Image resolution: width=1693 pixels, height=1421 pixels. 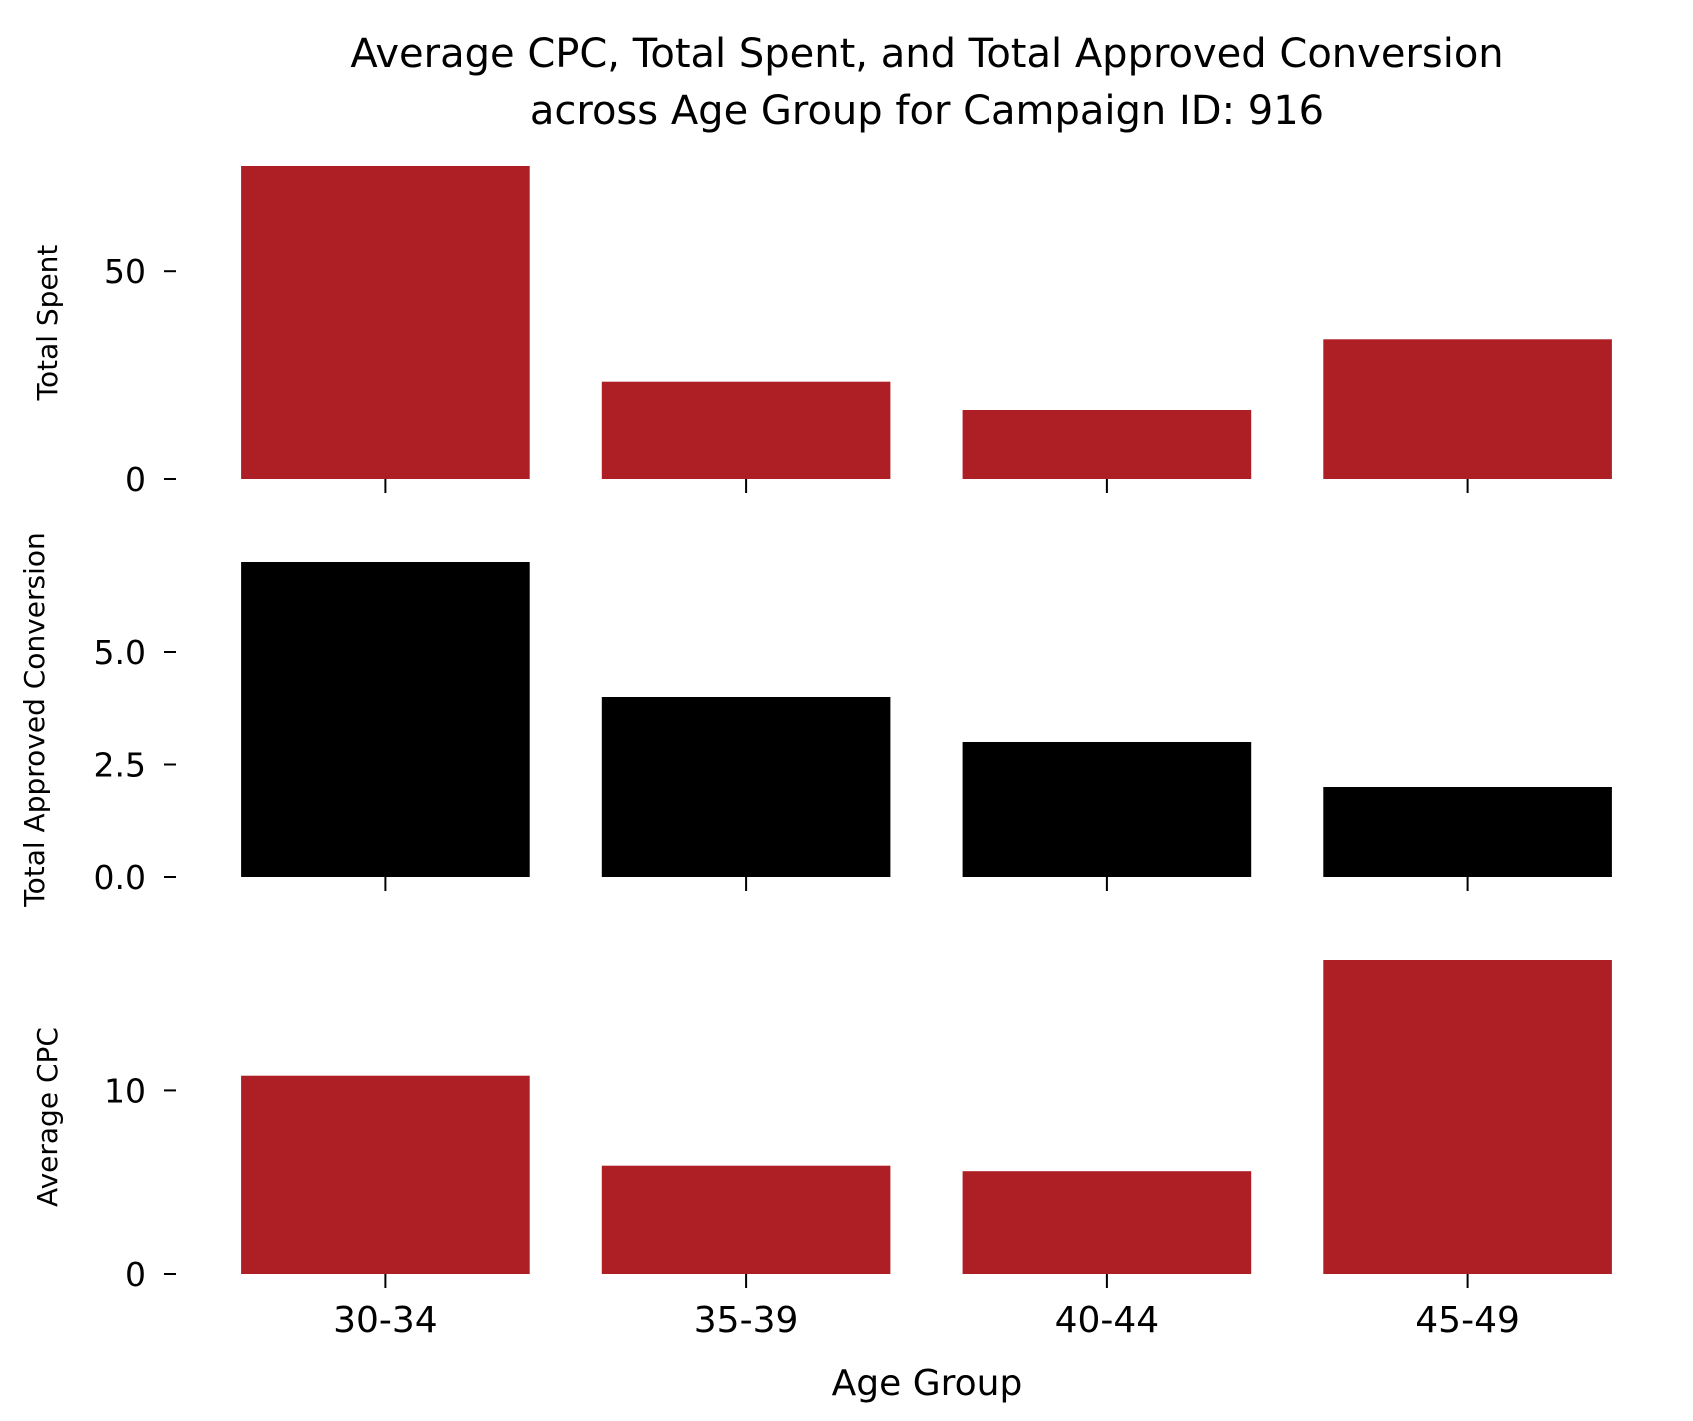 What do you see at coordinates (120, 877) in the screenshot?
I see `y-tick-label: 0.0` at bounding box center [120, 877].